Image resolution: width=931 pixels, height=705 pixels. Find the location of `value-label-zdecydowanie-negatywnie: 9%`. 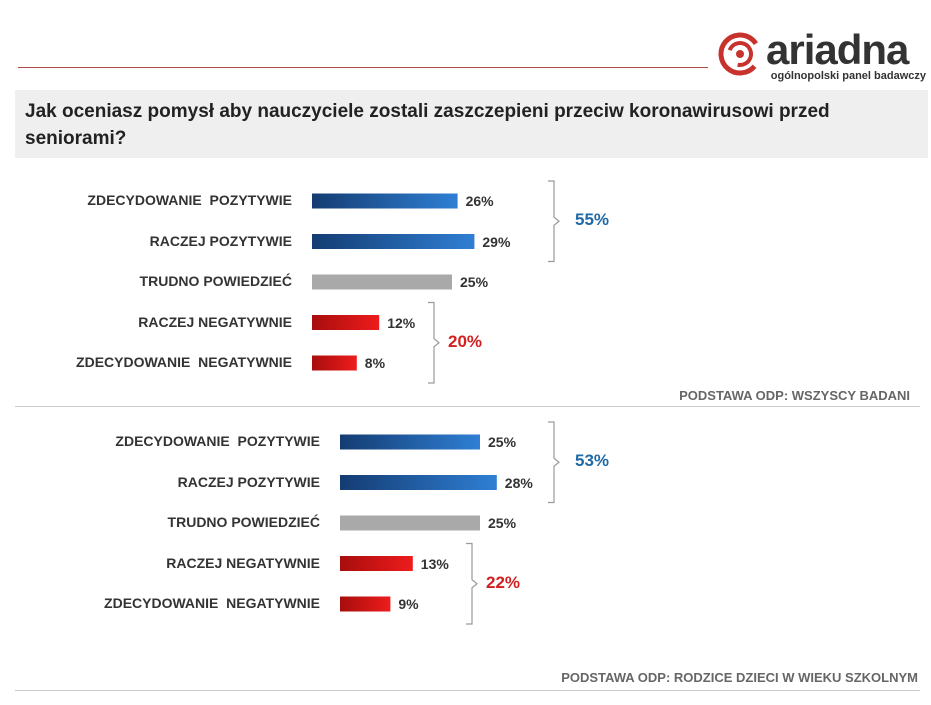

value-label-zdecydowanie-negatywnie: 9% is located at coordinates (408, 604).